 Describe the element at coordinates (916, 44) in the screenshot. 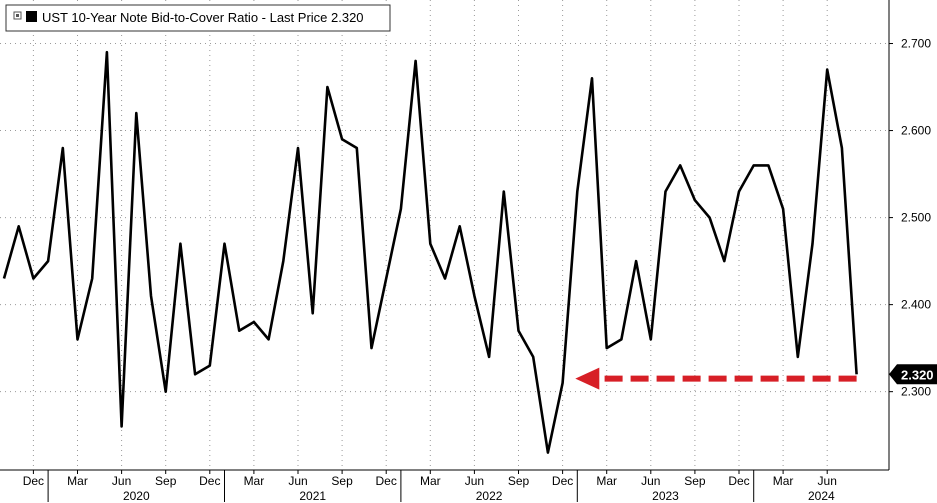

I see `y-tick-label: 2.700` at that location.